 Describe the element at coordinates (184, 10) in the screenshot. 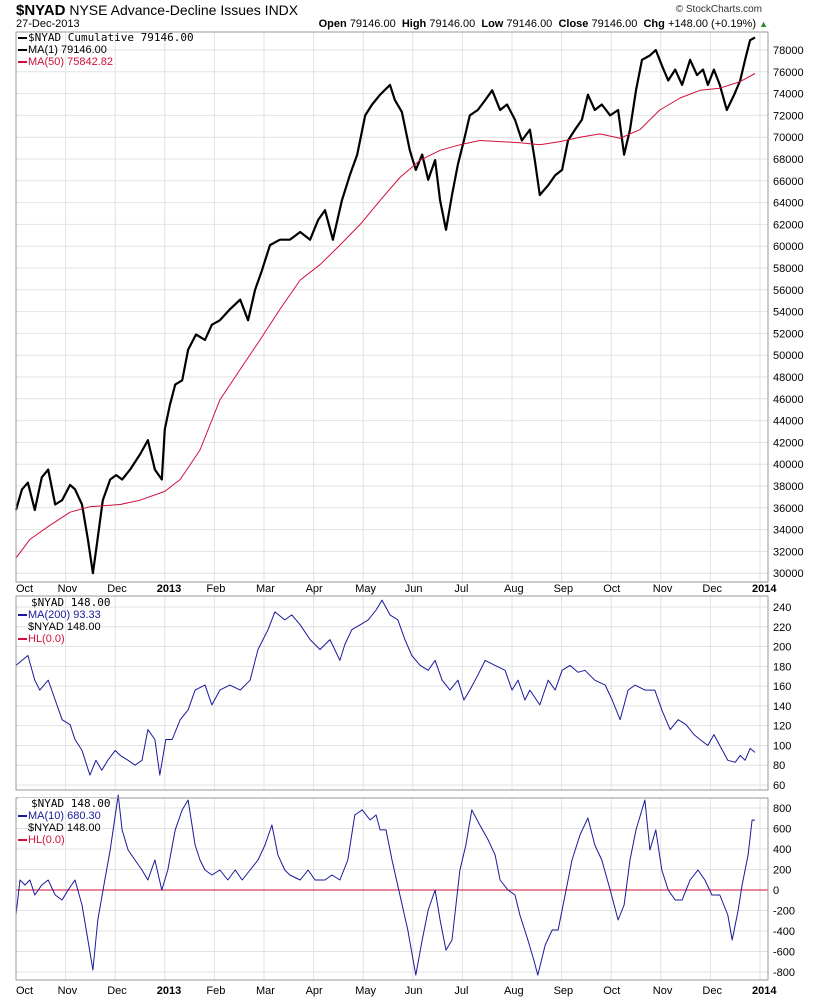

I see `symbol-name: NYSE Advance-Decline Issues INDX` at that location.